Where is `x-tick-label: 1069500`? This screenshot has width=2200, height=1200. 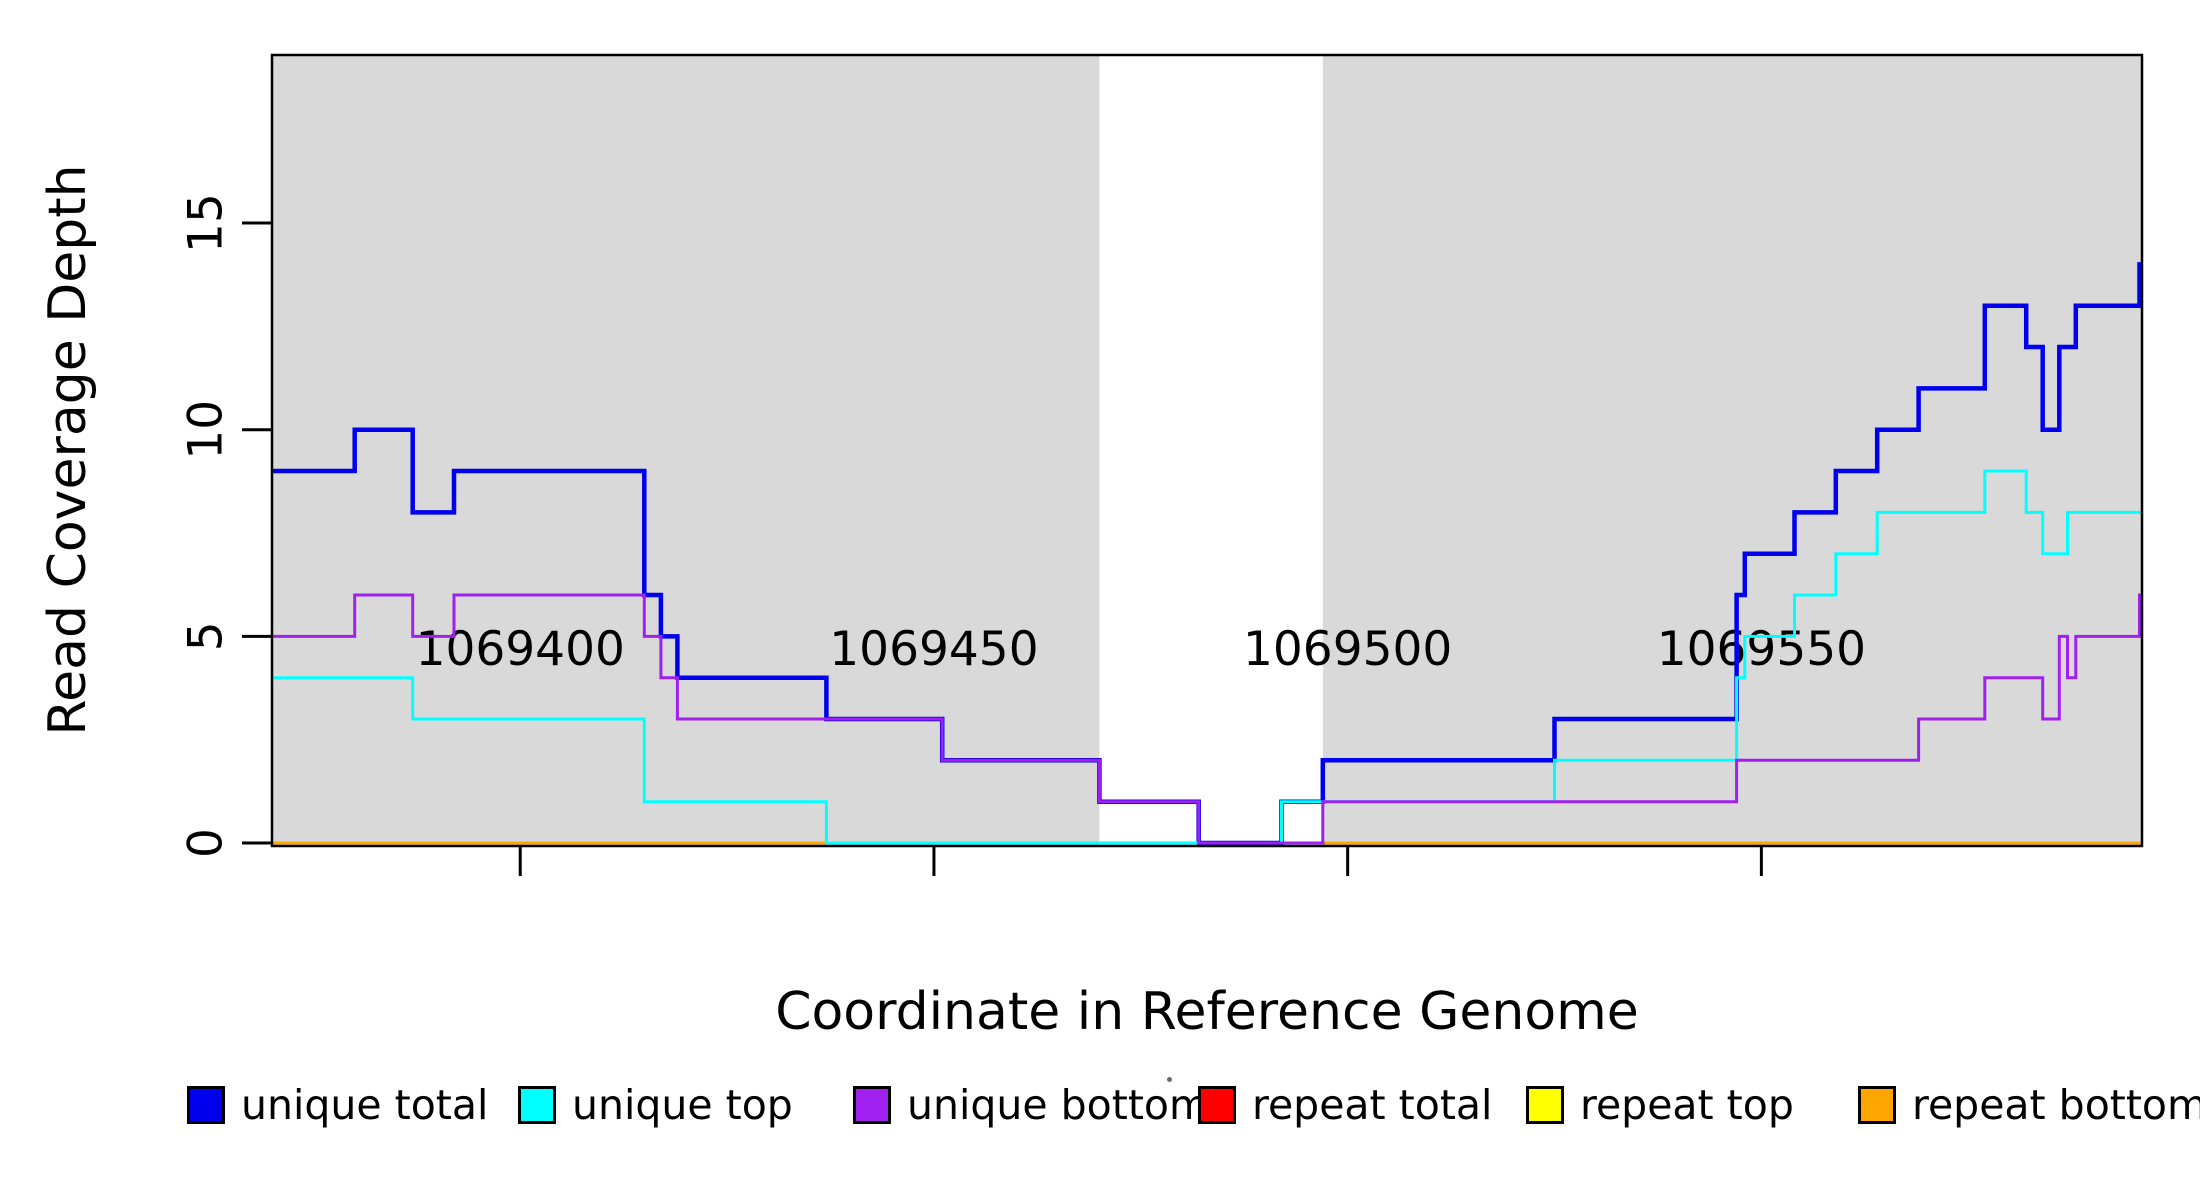
x-tick-label: 1069500 is located at coordinates (1347, 649).